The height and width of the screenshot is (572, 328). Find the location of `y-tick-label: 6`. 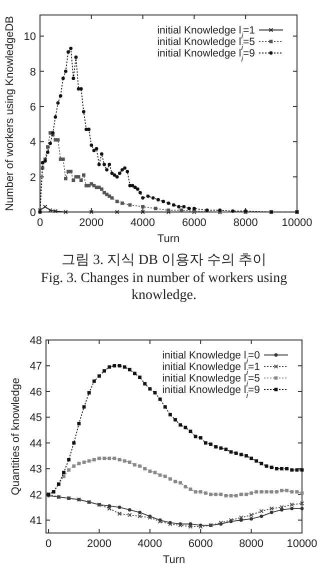

y-tick-label: 6 is located at coordinates (33, 107).